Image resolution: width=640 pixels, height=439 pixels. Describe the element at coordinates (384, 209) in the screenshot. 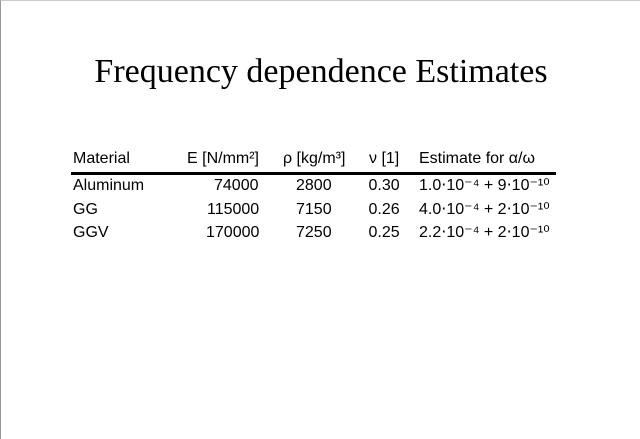

I see `table-cell: 0.26` at that location.